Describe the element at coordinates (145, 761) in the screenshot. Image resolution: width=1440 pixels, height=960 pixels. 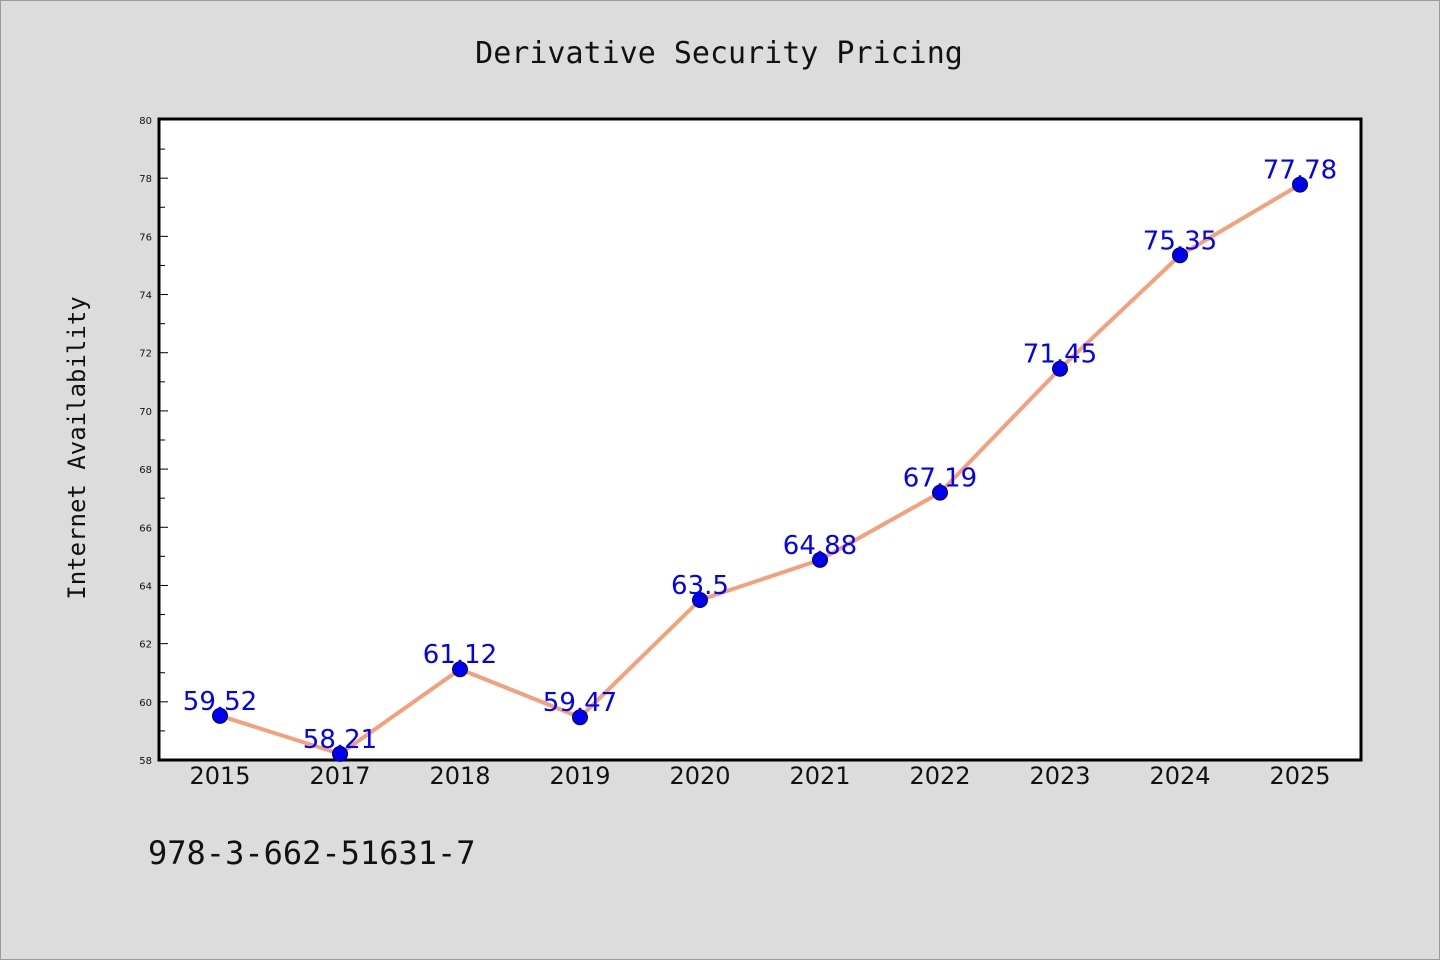
I see `y-tick-label: 58` at that location.